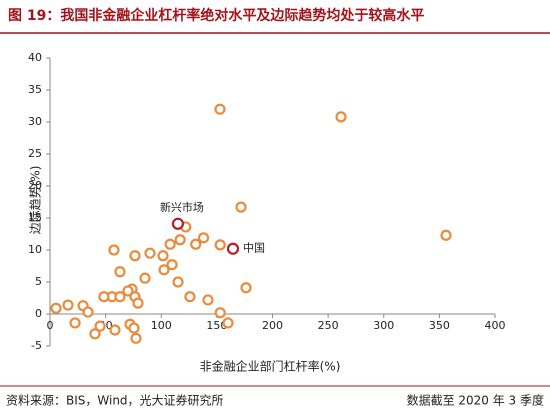 Image resolution: width=550 pixels, height=419 pixels. Describe the element at coordinates (254, 248) in the screenshot. I see `annotation: 中国` at that location.